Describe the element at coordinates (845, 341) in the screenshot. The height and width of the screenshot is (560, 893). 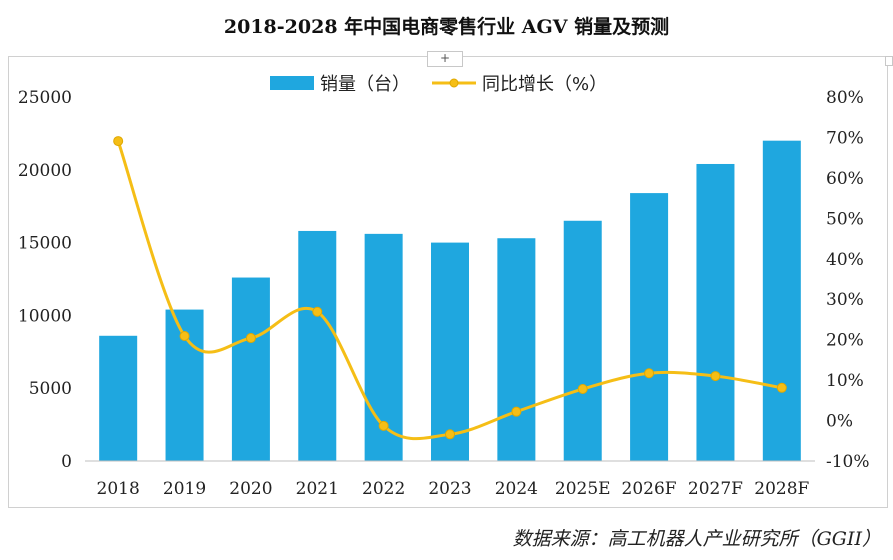
I see `right-tick-label: 20%` at that location.